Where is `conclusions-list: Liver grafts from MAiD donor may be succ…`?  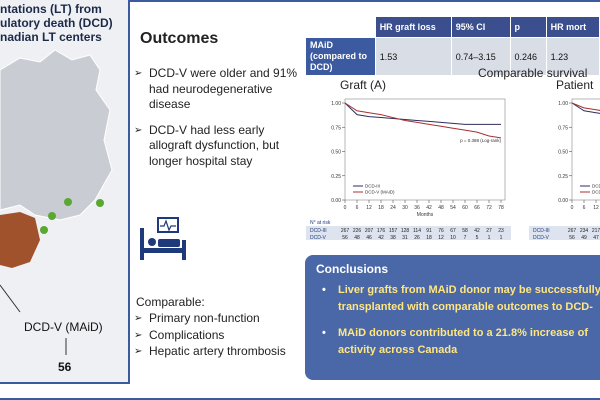 conclusions-list: Liver grafts from MAiD donor may be succ… is located at coordinates (461, 325).